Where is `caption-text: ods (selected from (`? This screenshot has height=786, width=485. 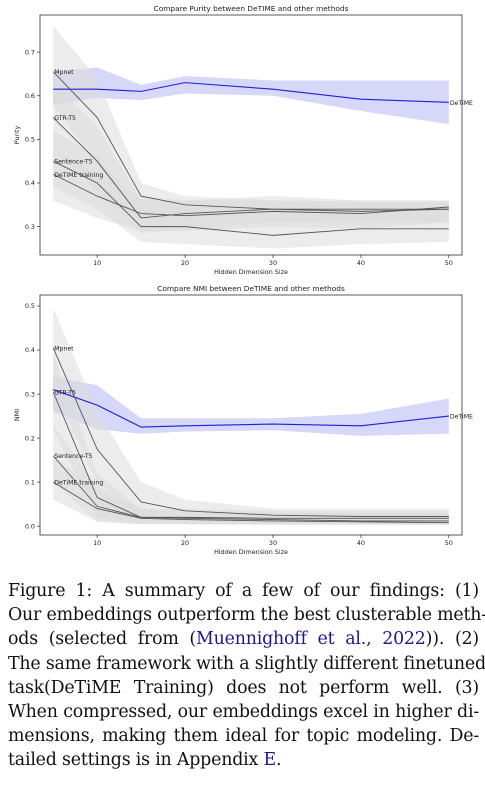
caption-text: ods (selected from ( is located at coordinates (102, 639).